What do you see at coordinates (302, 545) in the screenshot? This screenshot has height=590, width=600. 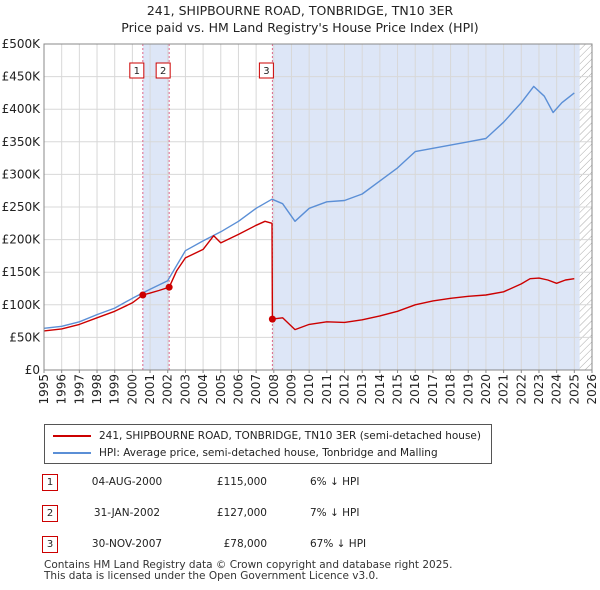 I see `transaction-row: 3 30-NOV-2007 £78,000 67% ↓ HPI` at bounding box center [302, 545].